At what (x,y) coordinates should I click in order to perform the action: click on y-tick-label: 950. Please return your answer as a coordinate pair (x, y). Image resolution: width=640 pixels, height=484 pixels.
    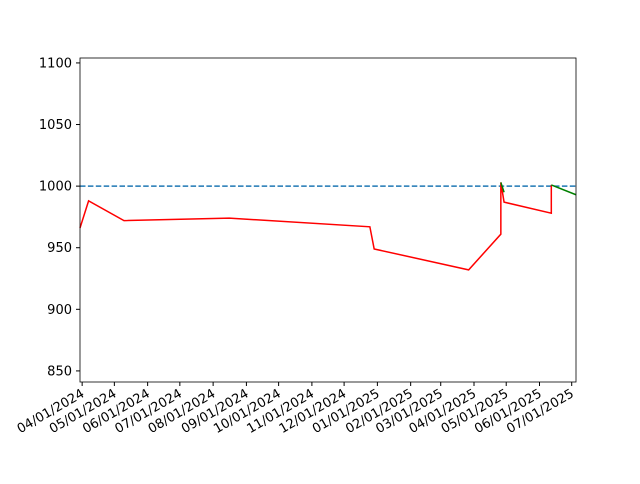
    Looking at the image, I should click on (59, 248).